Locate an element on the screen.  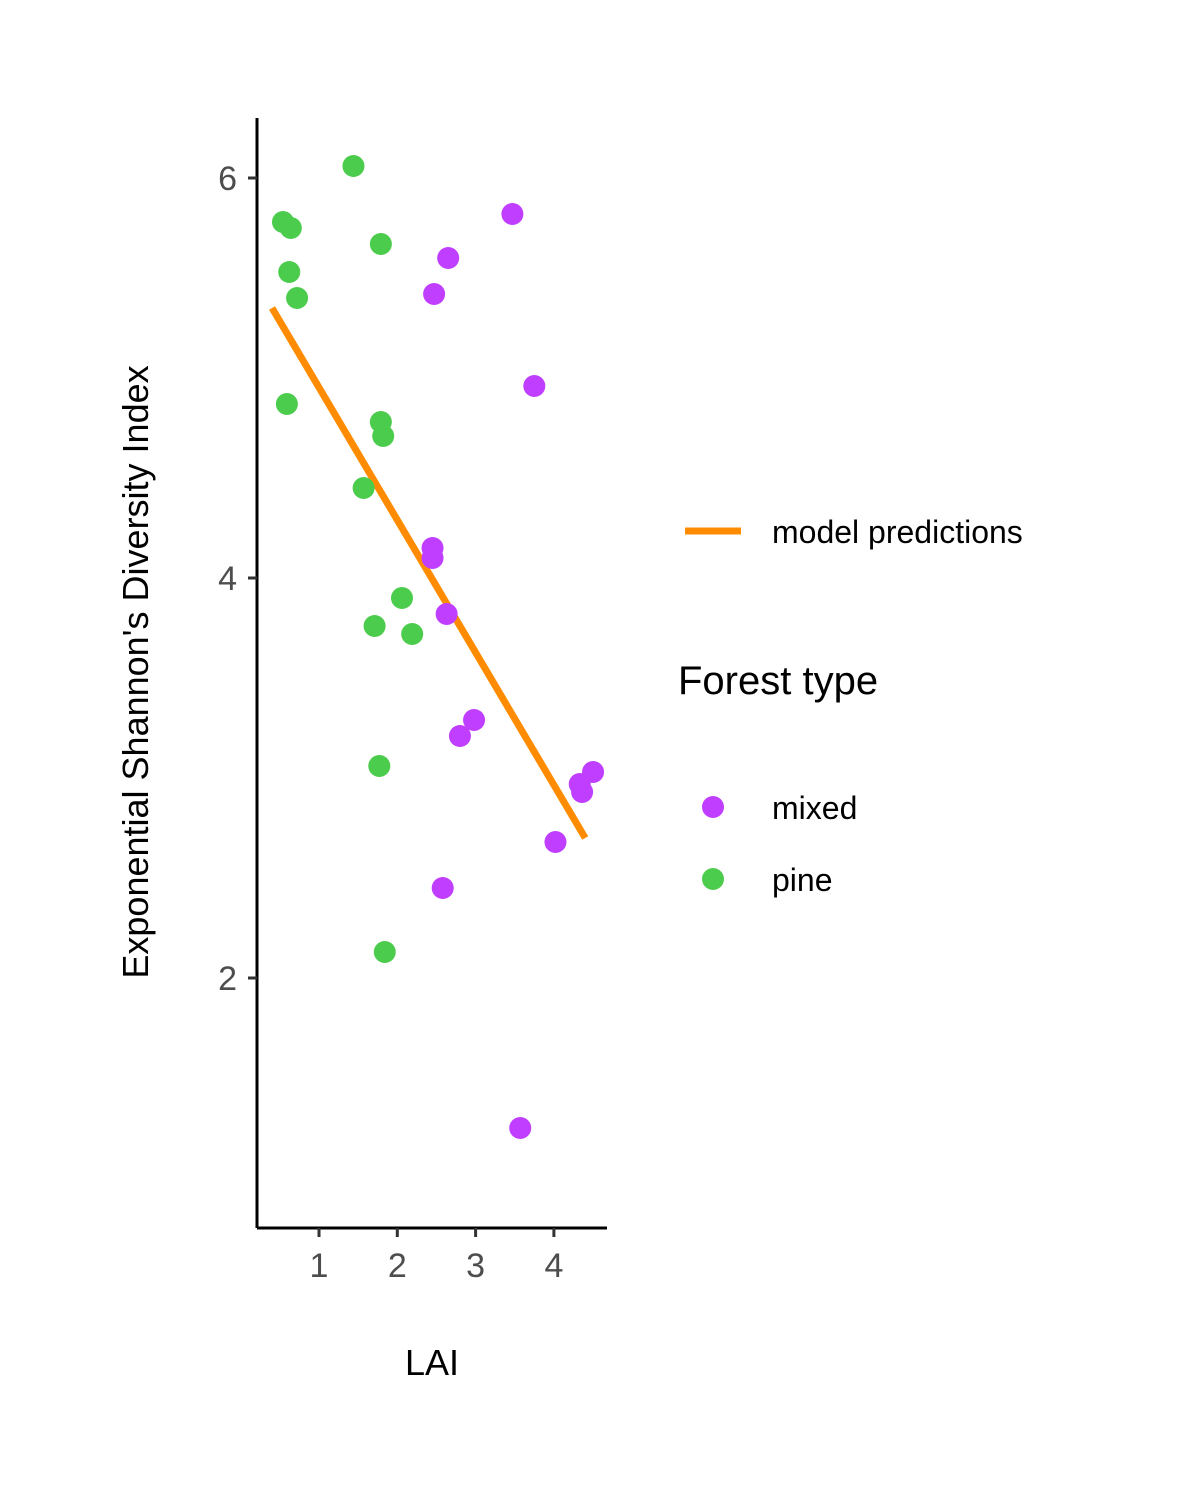
legend-title: Forest type is located at coordinates (778, 681).